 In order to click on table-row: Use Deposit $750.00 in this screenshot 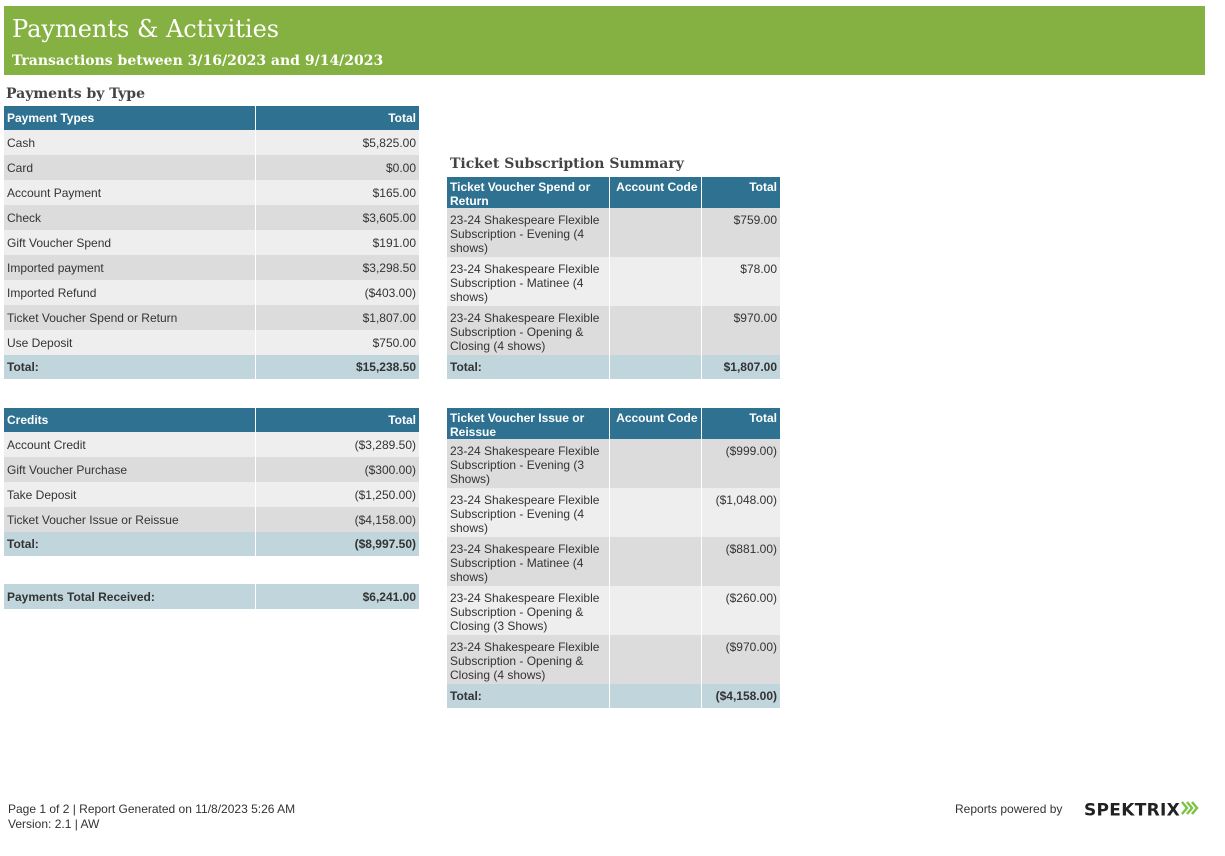, I will do `click(211, 342)`.